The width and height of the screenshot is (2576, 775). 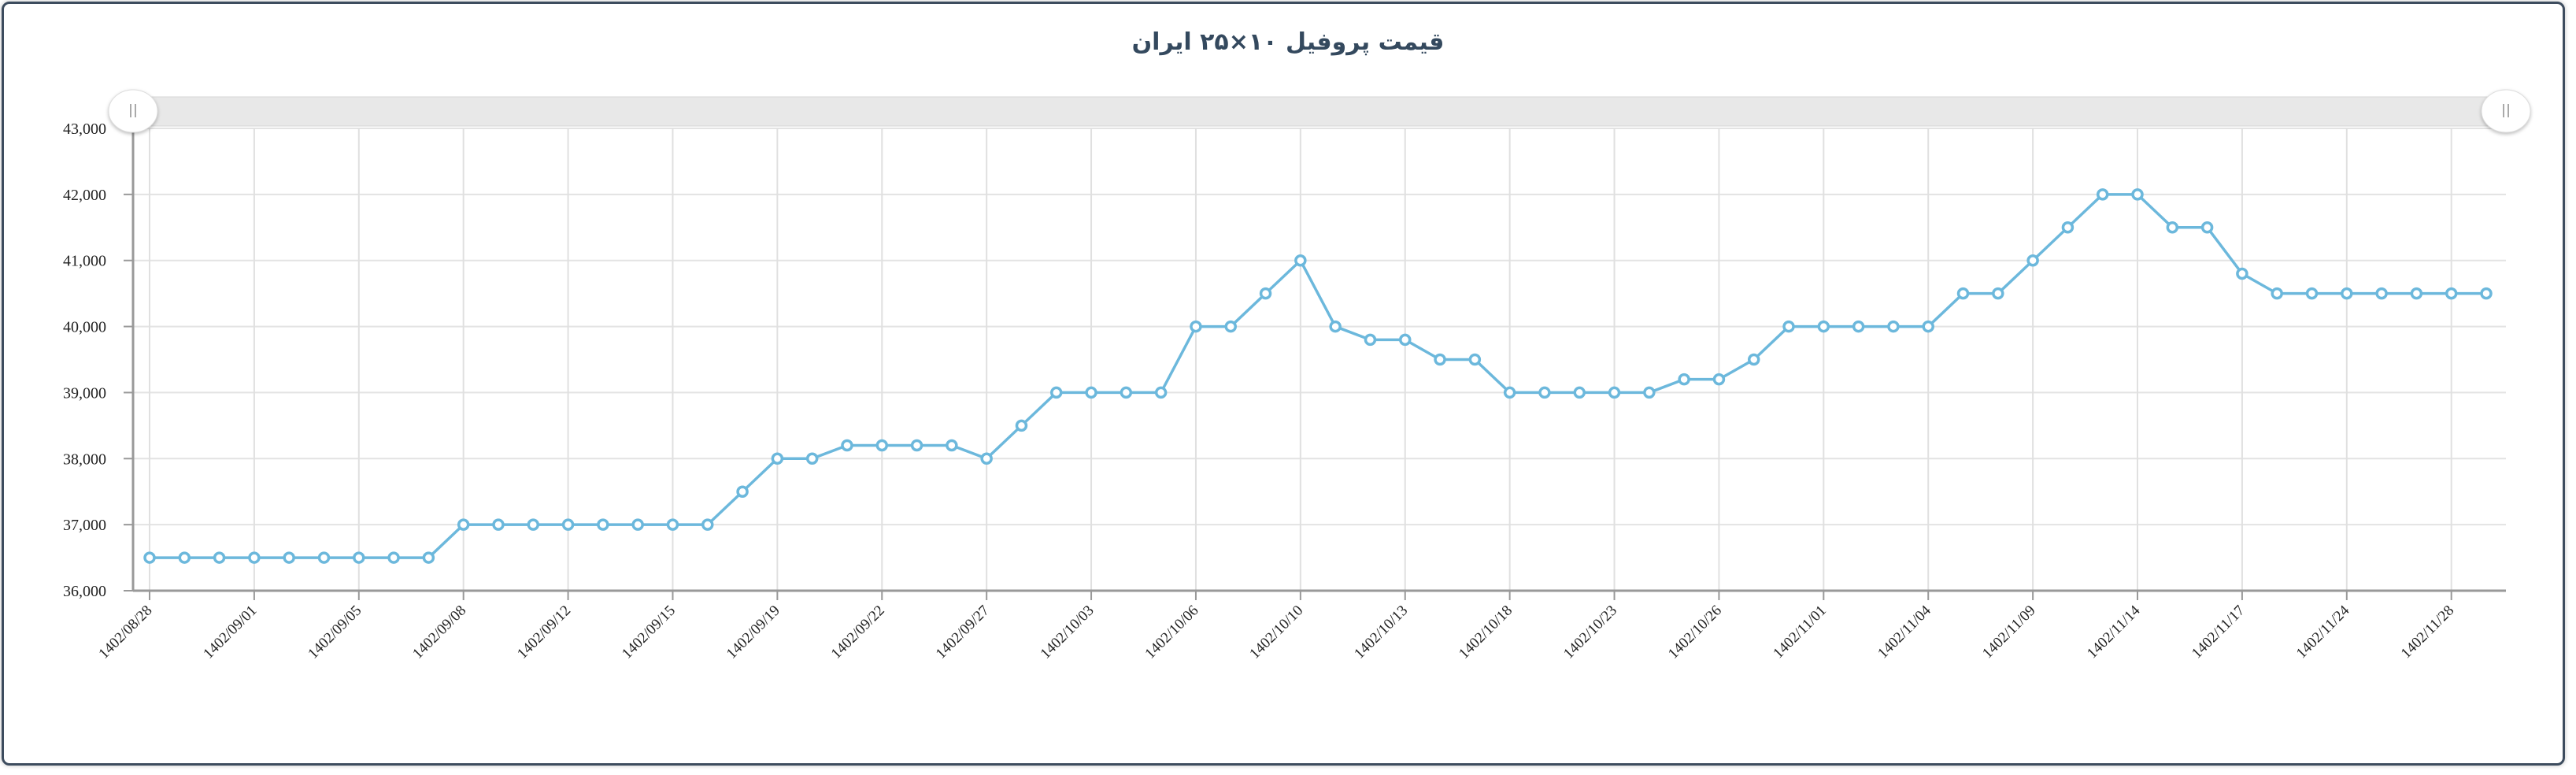 I want to click on navigator-handle-right, so click(x=2506, y=111).